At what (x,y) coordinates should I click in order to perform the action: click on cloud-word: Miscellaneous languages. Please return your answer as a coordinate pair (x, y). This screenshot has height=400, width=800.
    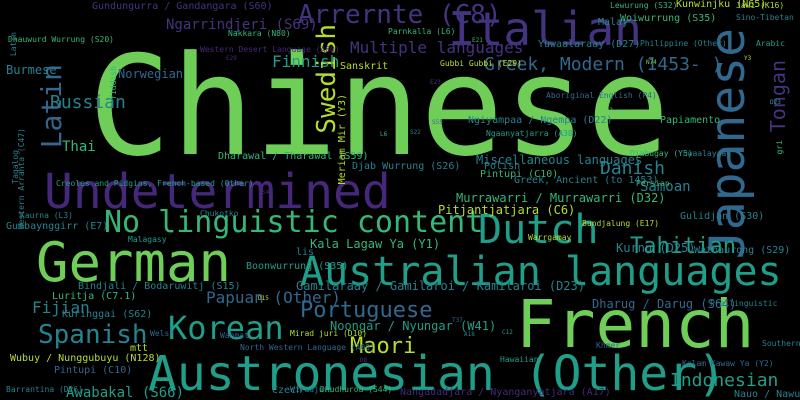
    Looking at the image, I should click on (559, 160).